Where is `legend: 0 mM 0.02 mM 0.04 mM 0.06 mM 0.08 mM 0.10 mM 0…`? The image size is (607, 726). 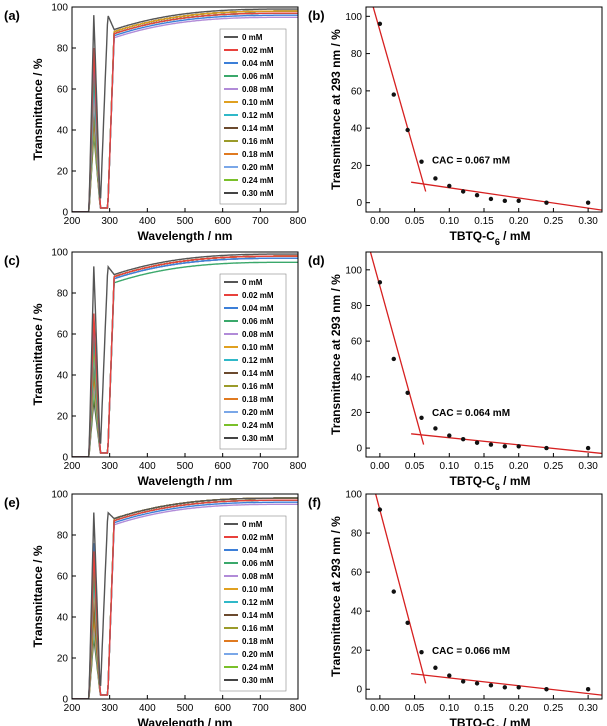
legend: 0 mM 0.02 mM 0.04 mM 0.06 mM 0.08 mM 0.10 mM 0… is located at coordinates (253, 361).